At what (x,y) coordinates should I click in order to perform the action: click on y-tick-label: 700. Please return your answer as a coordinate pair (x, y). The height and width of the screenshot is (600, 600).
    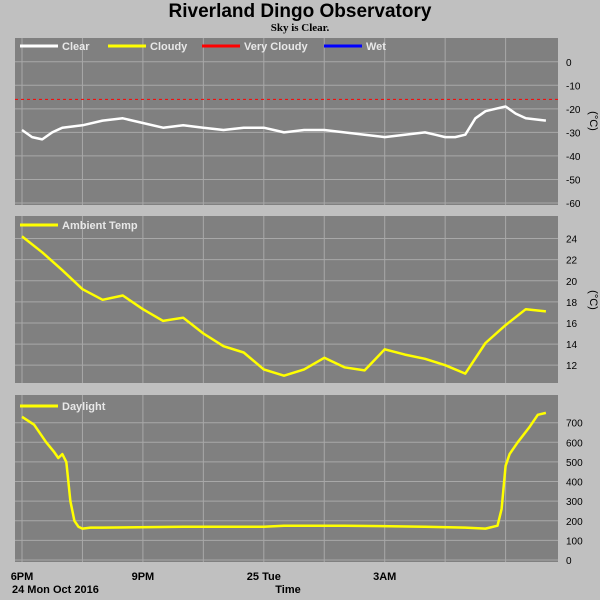
    Looking at the image, I should click on (574, 424).